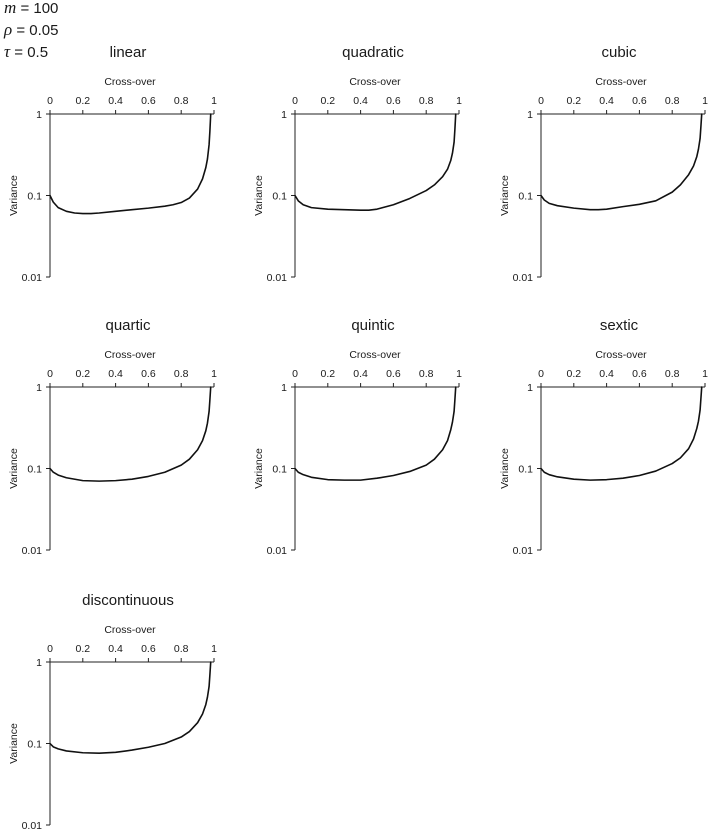  Describe the element at coordinates (619, 52) in the screenshot. I see `chart-title: cubic` at that location.